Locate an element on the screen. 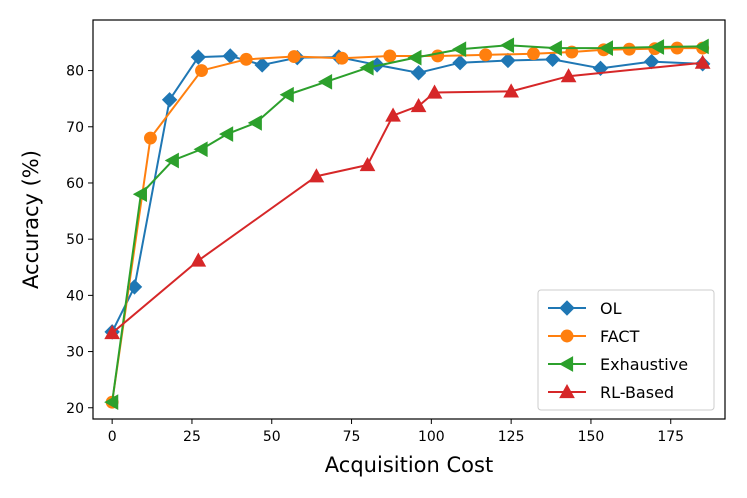 The width and height of the screenshot is (747, 498). x-tick-label: 50 is located at coordinates (272, 437).